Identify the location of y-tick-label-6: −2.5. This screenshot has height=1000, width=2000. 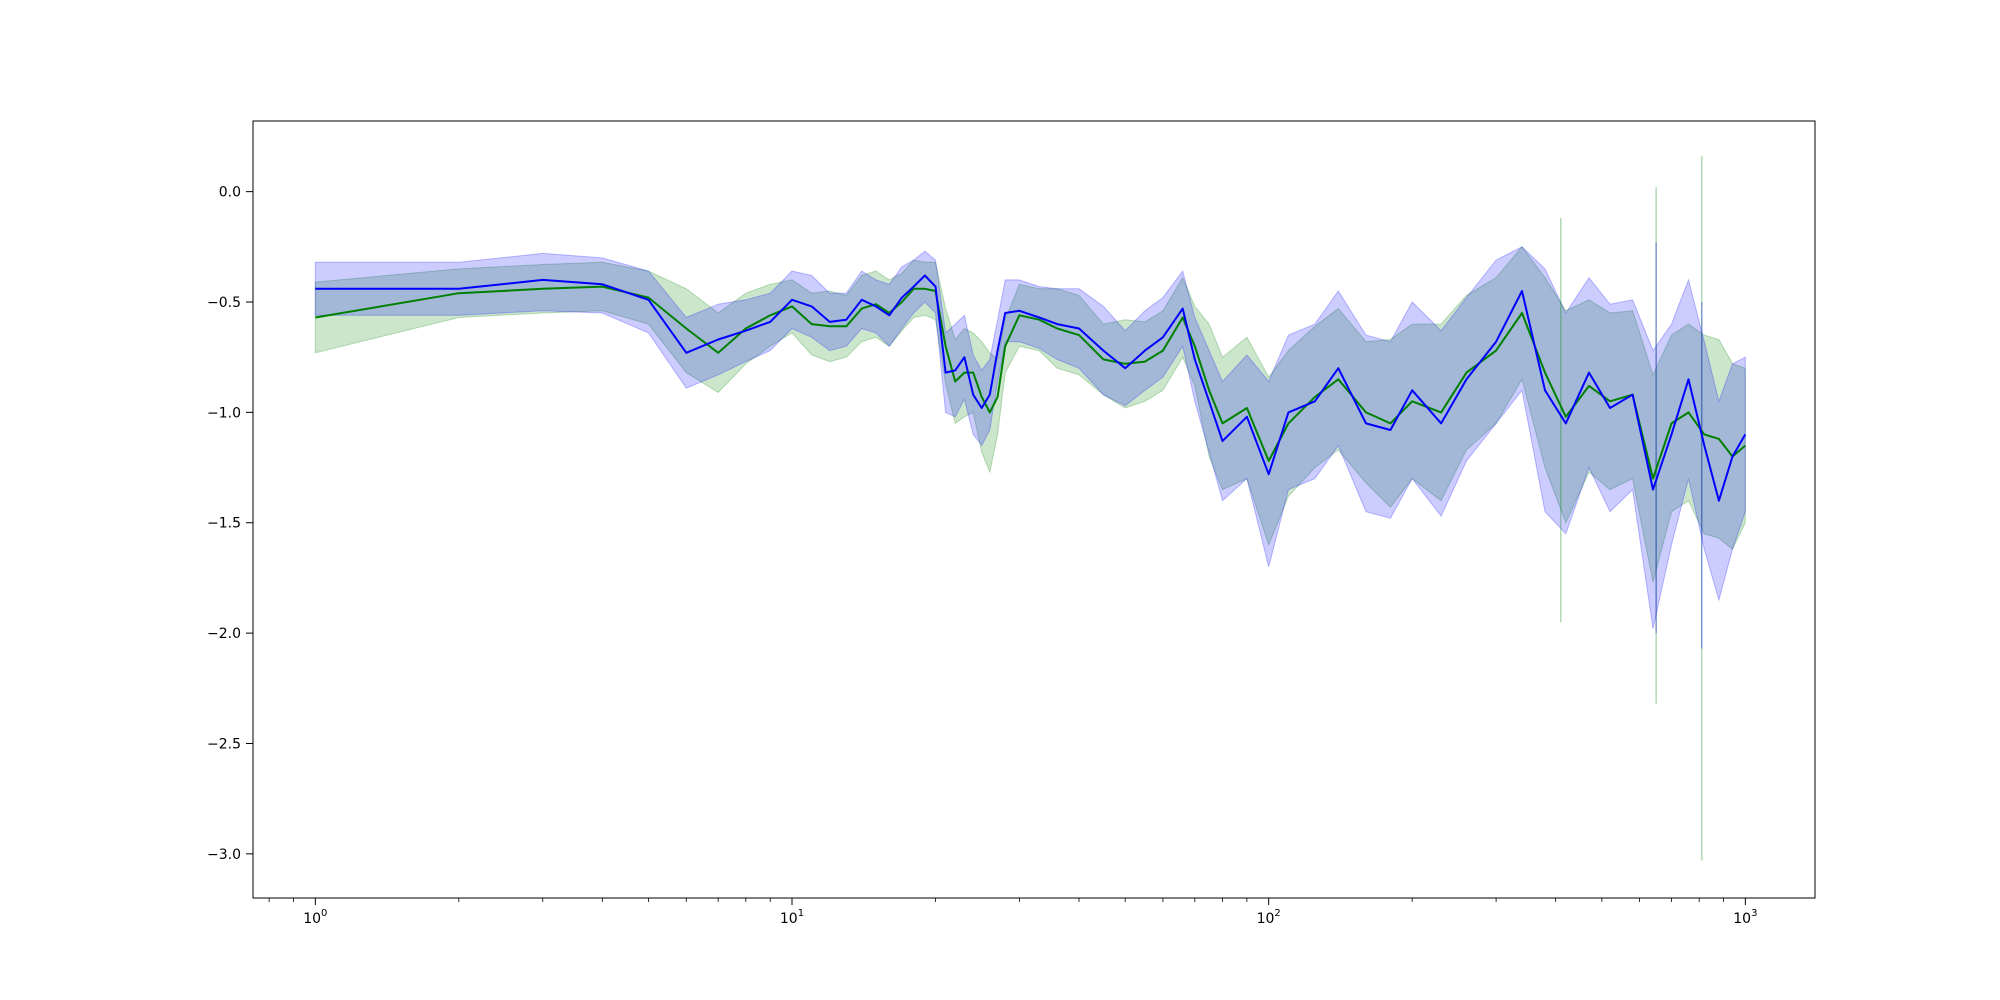
(224, 744).